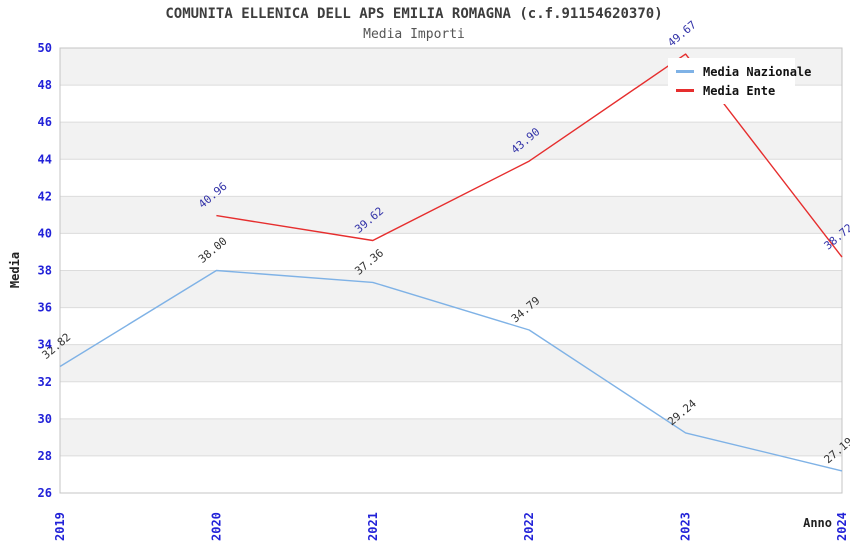 This screenshot has width=850, height=550. Describe the element at coordinates (757, 71) in the screenshot. I see `legend-label-nazionale: Media Nazionale` at that location.